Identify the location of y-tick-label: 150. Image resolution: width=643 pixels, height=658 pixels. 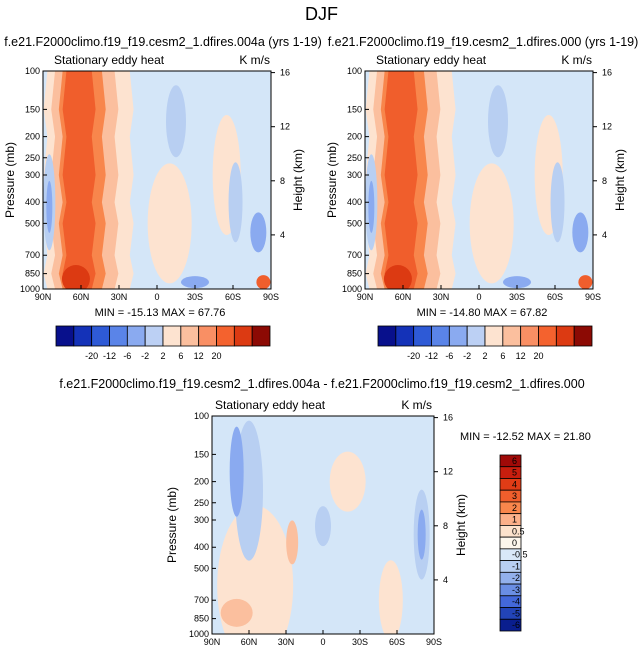
(354, 109).